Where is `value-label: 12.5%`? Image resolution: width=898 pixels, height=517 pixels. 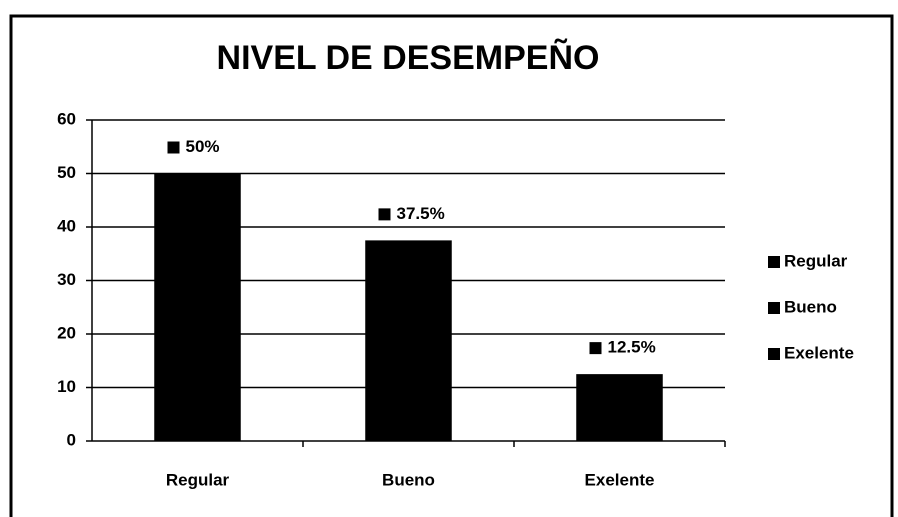 value-label: 12.5% is located at coordinates (632, 347).